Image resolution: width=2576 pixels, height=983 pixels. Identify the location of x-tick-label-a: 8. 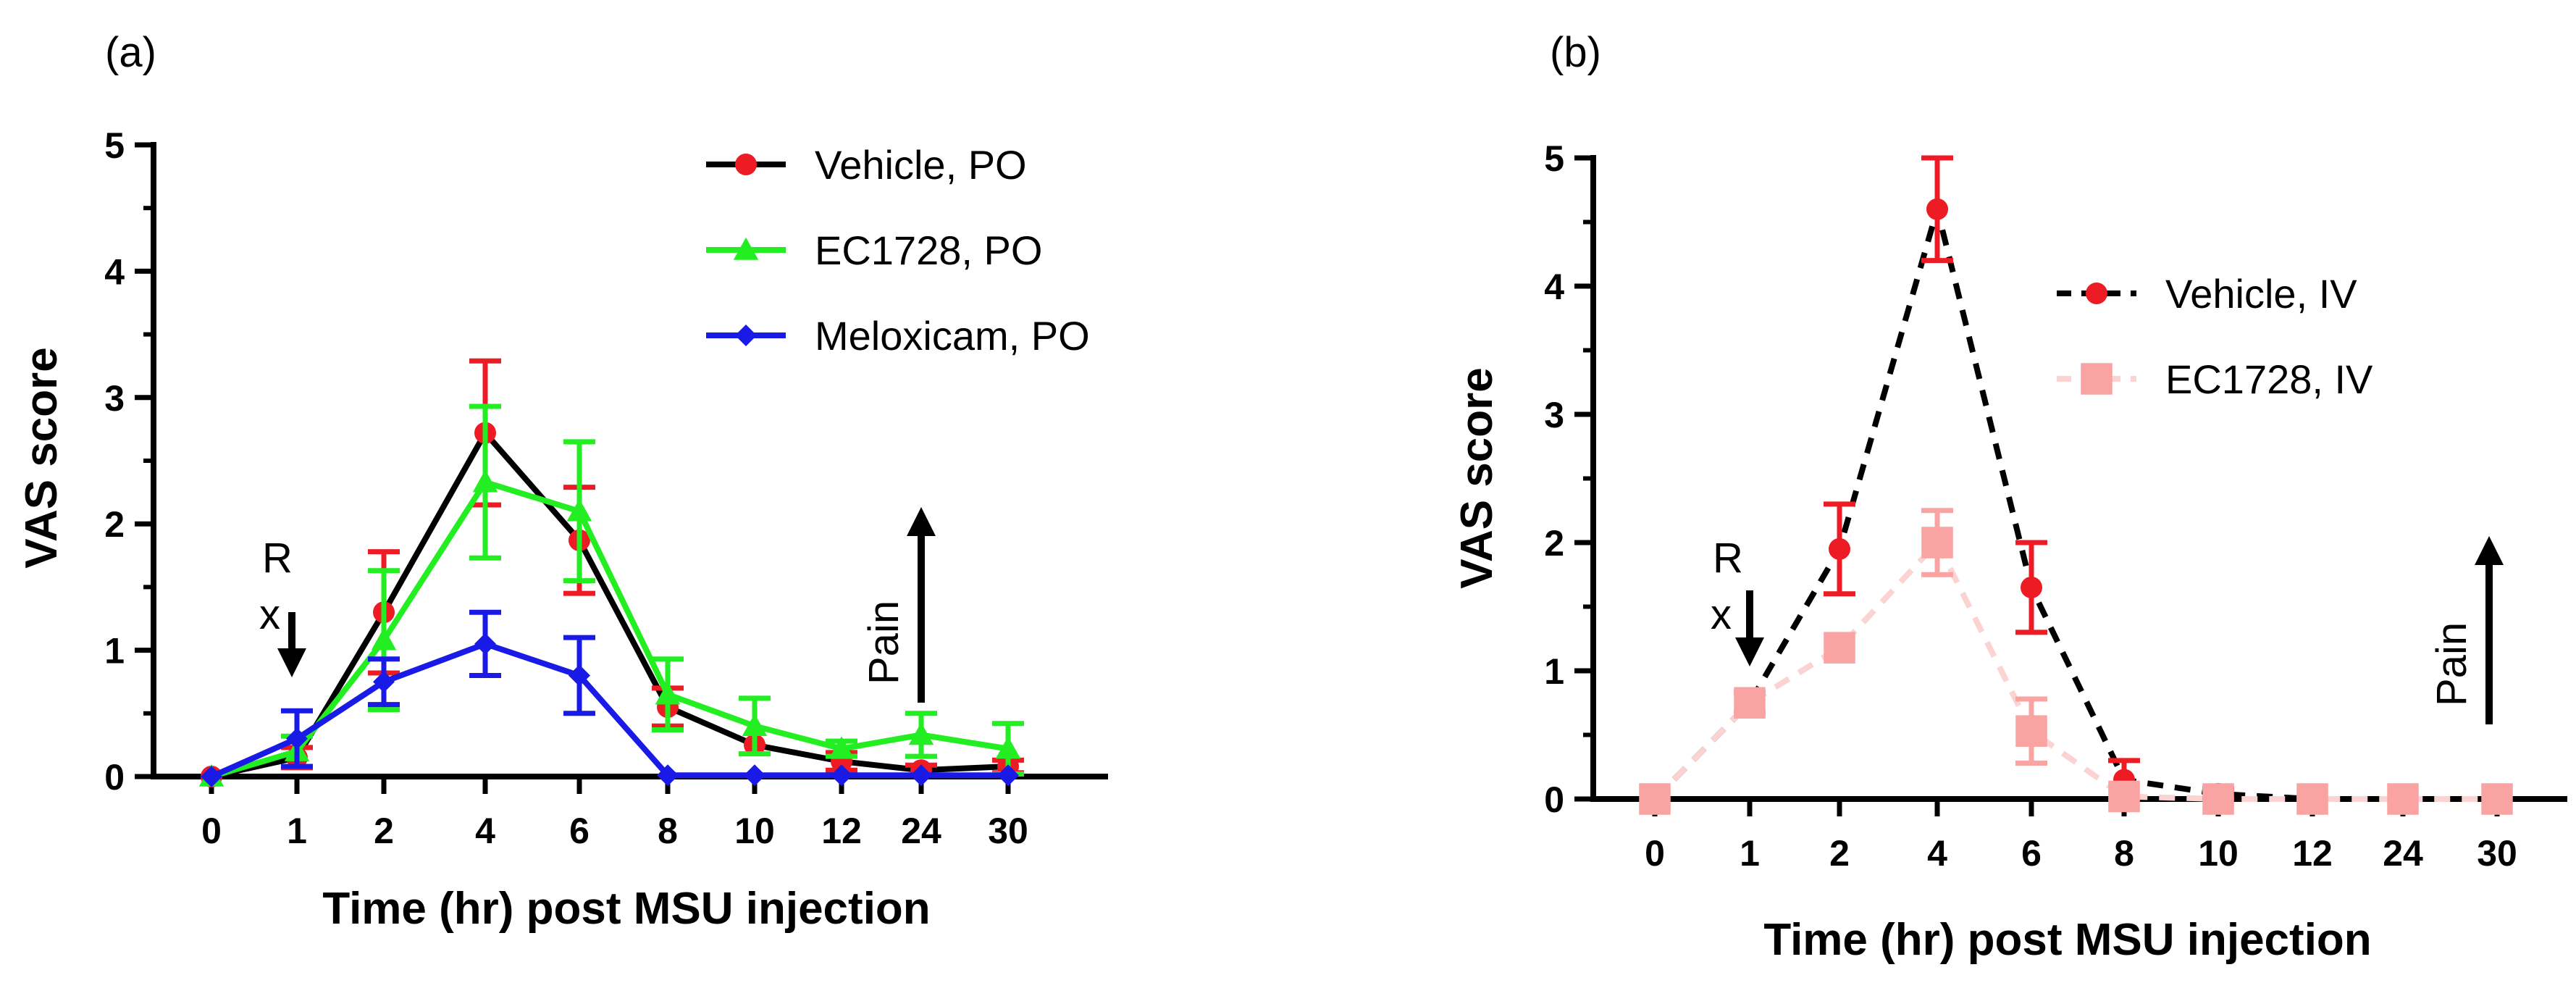
(668, 831).